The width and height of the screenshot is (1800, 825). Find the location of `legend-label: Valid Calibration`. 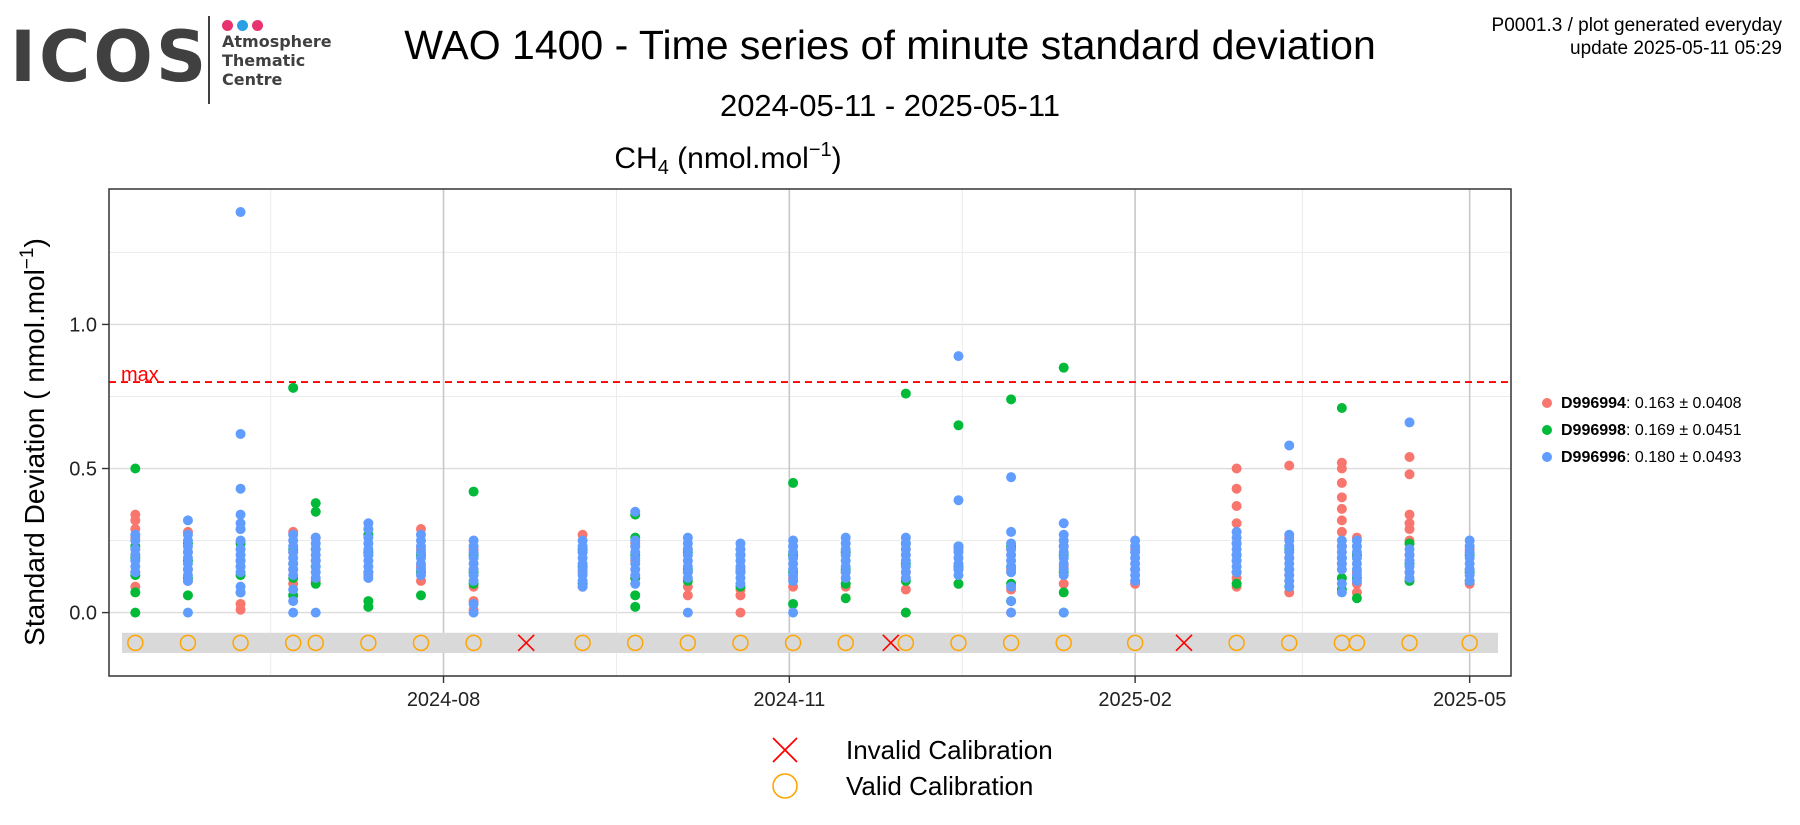

legend-label: Valid Calibration is located at coordinates (940, 786).